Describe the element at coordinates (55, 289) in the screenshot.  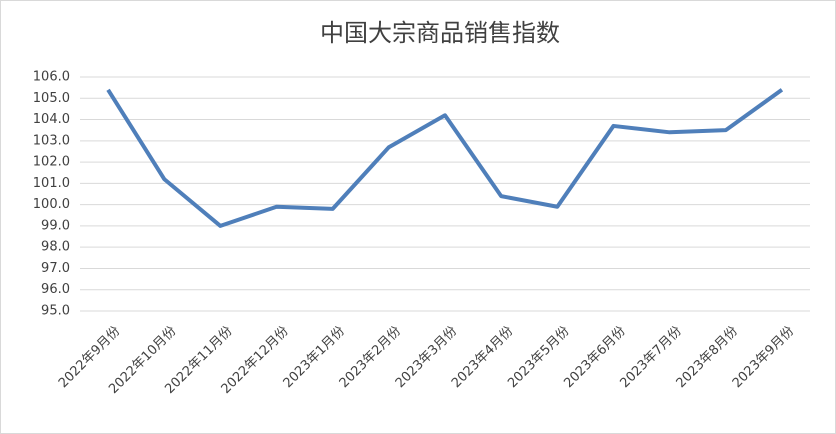
I see `y-tick-label: 96.0` at that location.